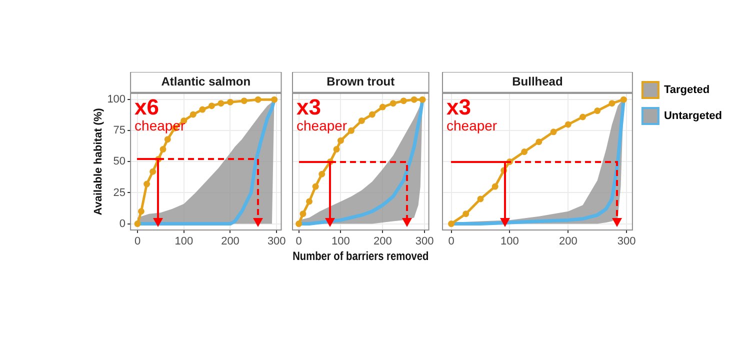 This screenshot has width=750, height=345. I want to click on y-tick-label: 50, so click(119, 162).